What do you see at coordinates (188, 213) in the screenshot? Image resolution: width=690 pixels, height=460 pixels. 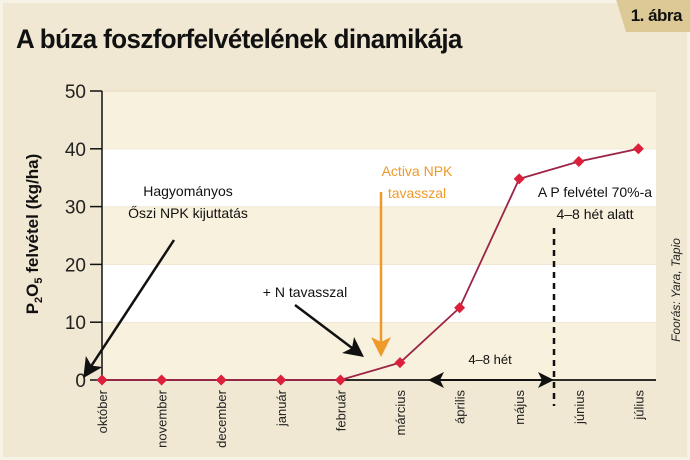 I see `annotation-traditional: Őszi NPK kijuttatás` at bounding box center [188, 213].